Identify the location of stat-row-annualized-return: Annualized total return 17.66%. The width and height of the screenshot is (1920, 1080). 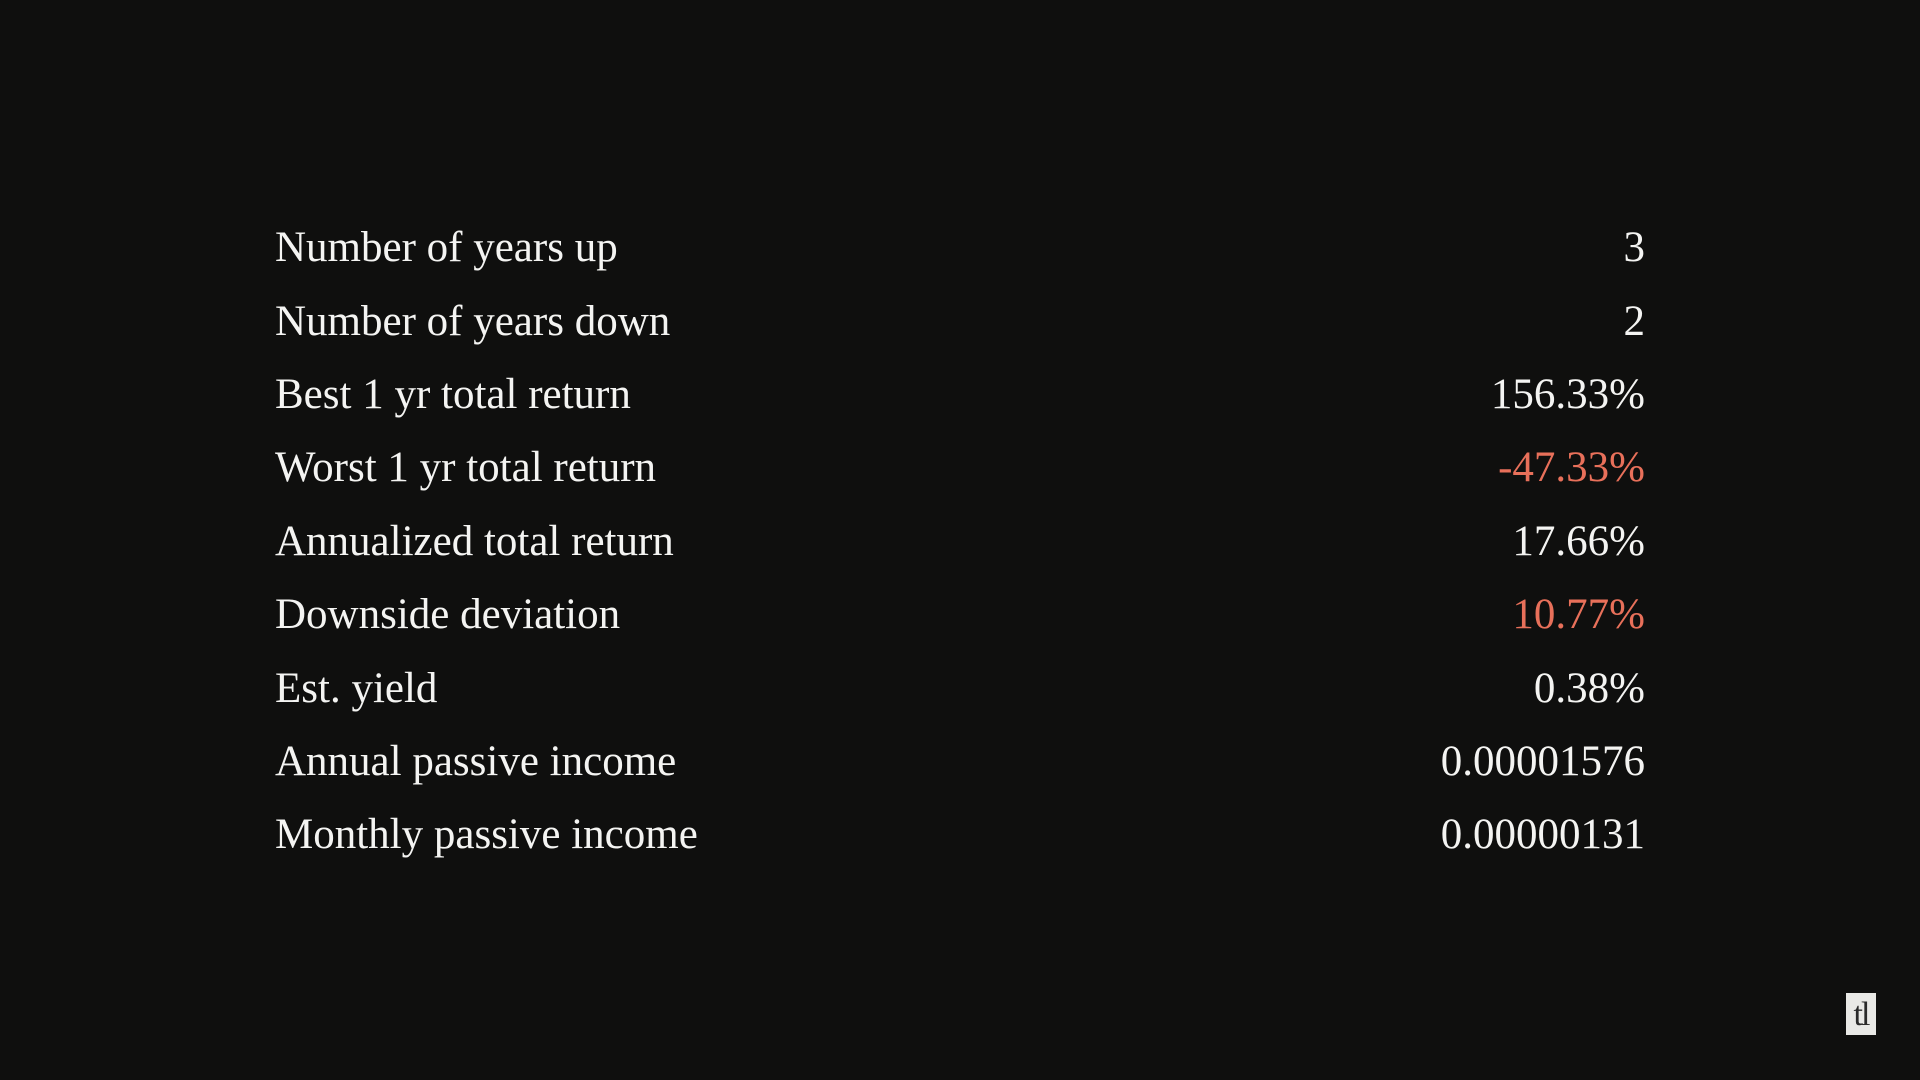
(960, 541).